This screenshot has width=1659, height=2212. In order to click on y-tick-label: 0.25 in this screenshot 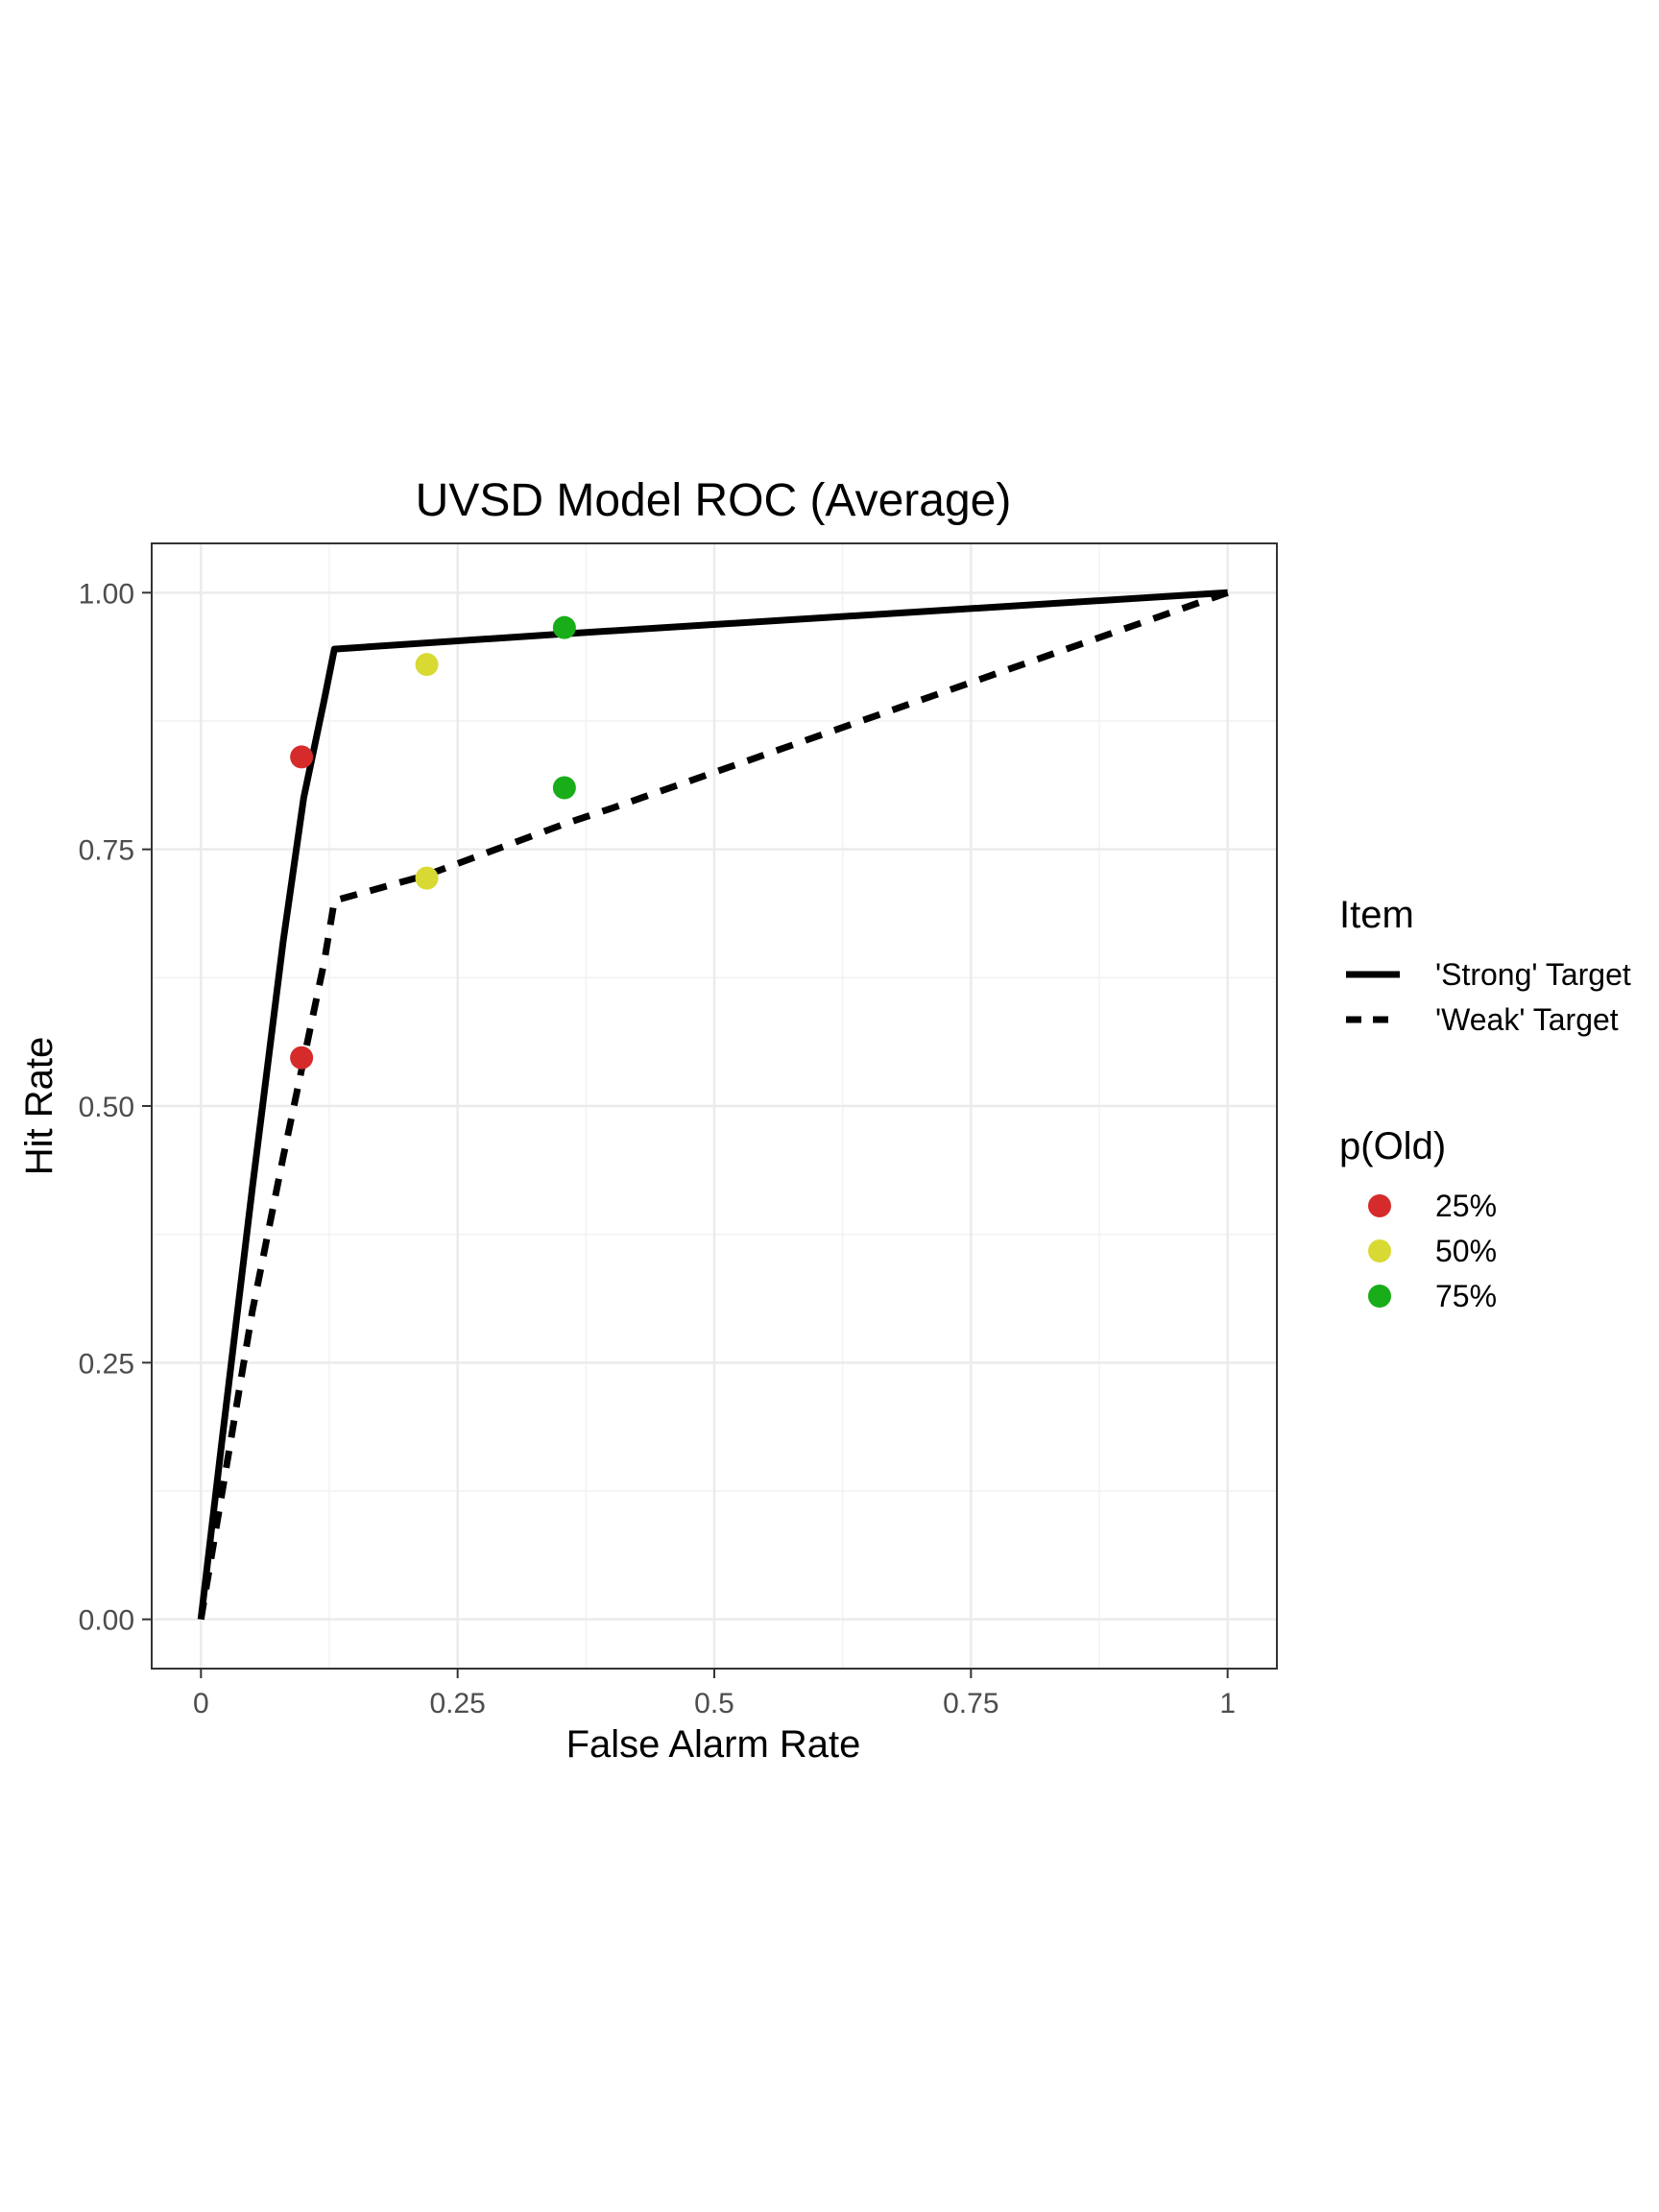, I will do `click(106, 1364)`.